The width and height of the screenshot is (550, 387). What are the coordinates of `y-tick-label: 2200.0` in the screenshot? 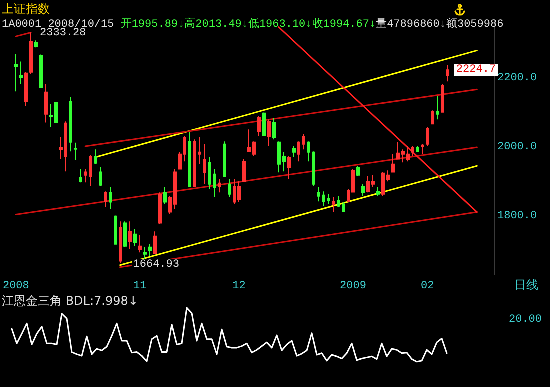 It's located at (518, 78).